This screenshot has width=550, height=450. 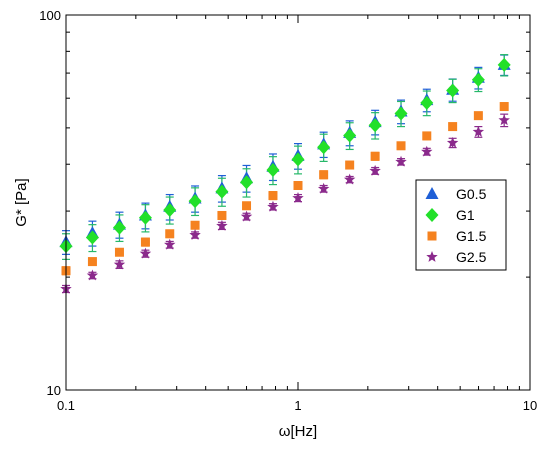 I want to click on legend-label: G2.5, so click(x=471, y=257).